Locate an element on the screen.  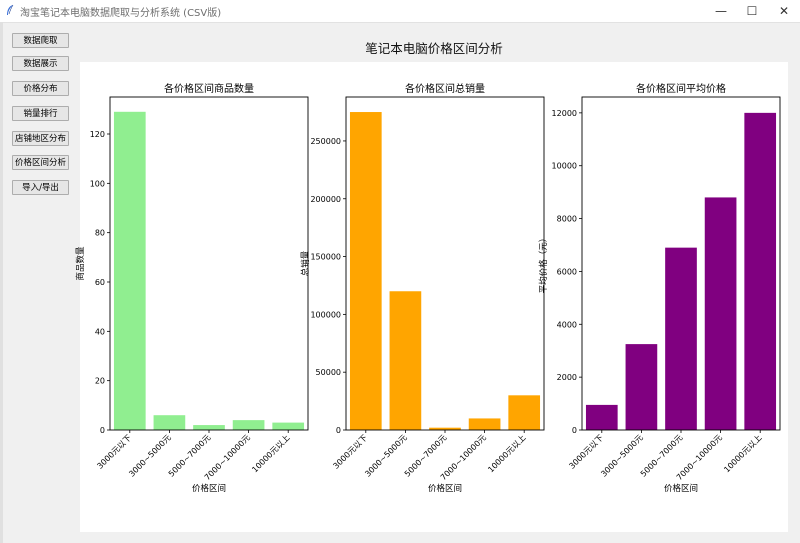
show-data-button: 数据展示 is located at coordinates (40, 63).